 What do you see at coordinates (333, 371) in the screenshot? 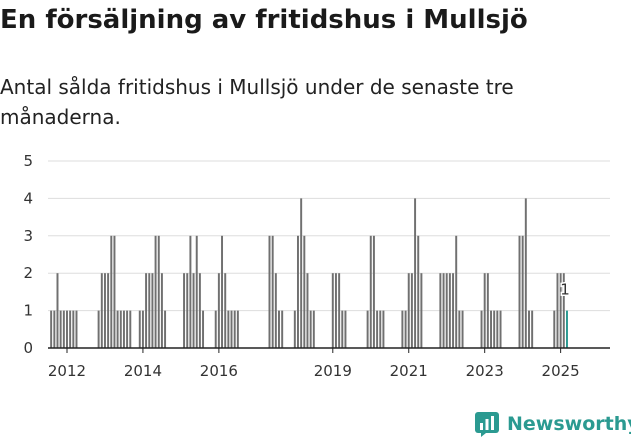
I see `x-tick-label: 2019` at bounding box center [333, 371].